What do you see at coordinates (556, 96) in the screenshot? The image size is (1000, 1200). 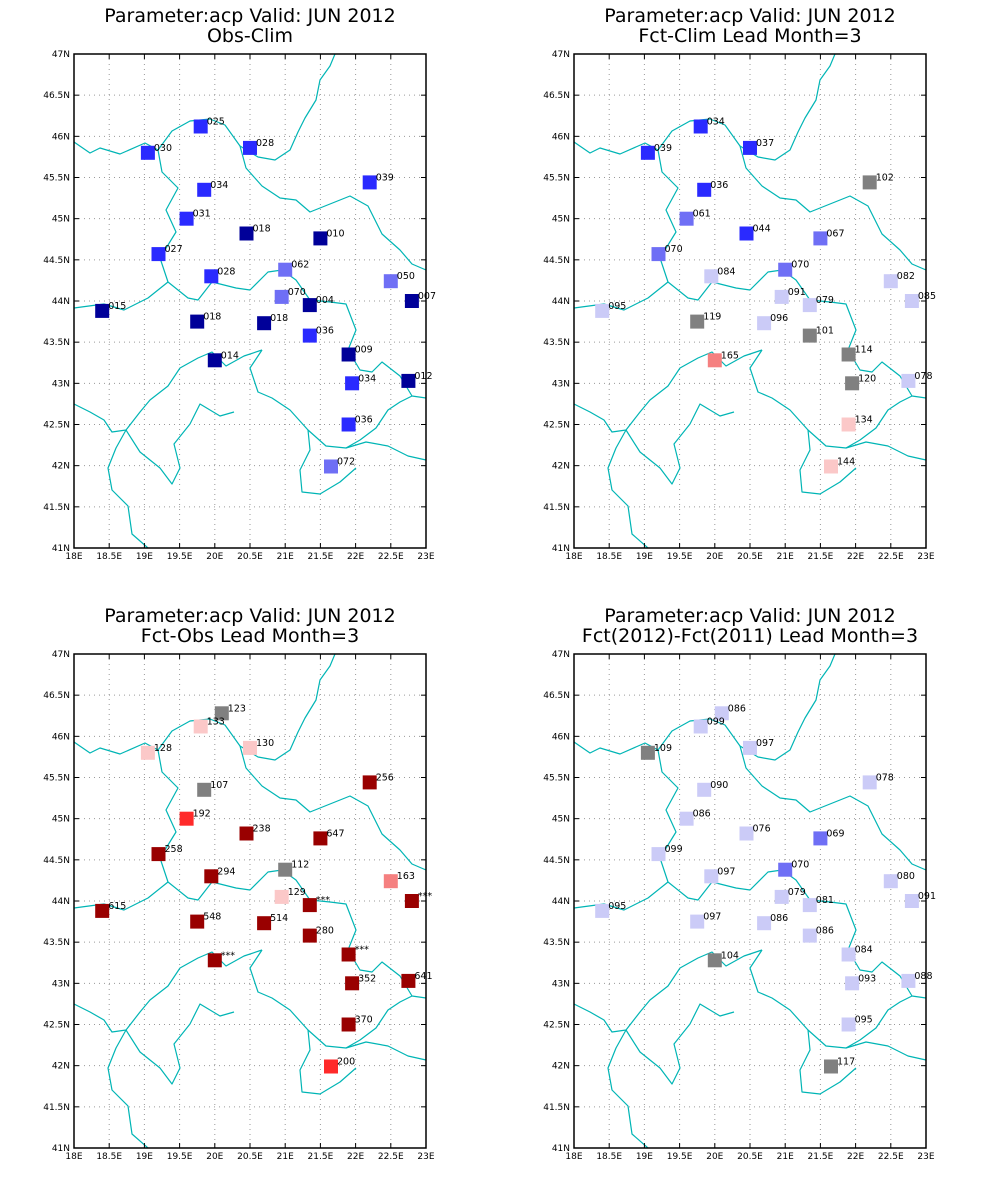 I see `y-tick-label: 46.5N` at bounding box center [556, 96].